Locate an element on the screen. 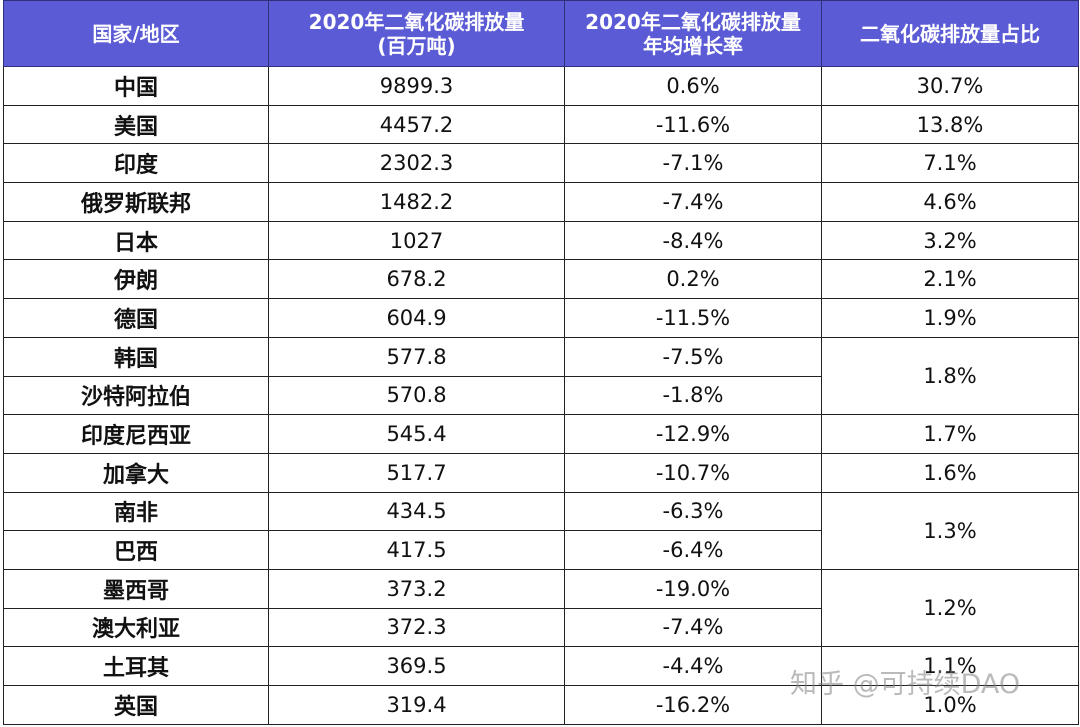 This screenshot has height=727, width=1080. table-row: 印度尼西亚 545.4 -12.9% 1.7% is located at coordinates (541, 434).